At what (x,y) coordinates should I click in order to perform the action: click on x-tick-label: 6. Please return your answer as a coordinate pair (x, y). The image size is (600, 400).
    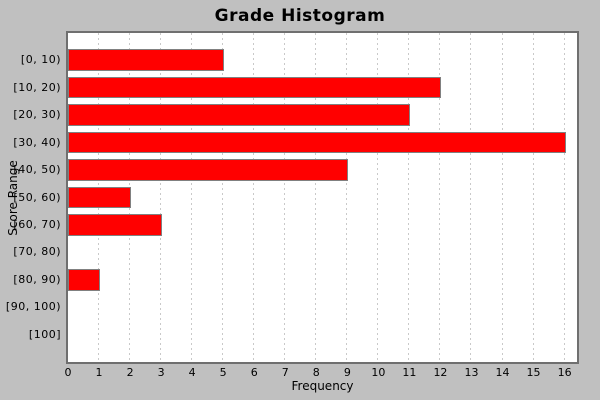
    Looking at the image, I should click on (254, 372).